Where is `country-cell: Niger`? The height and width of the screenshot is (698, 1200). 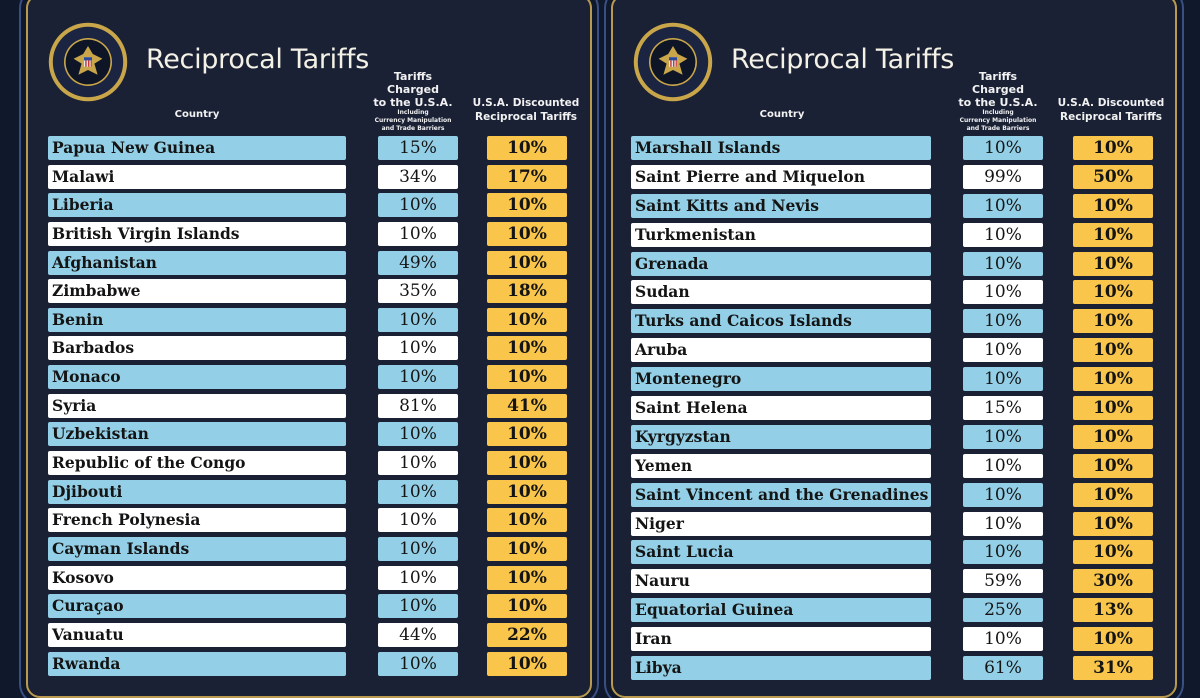
country-cell: Niger is located at coordinates (781, 523).